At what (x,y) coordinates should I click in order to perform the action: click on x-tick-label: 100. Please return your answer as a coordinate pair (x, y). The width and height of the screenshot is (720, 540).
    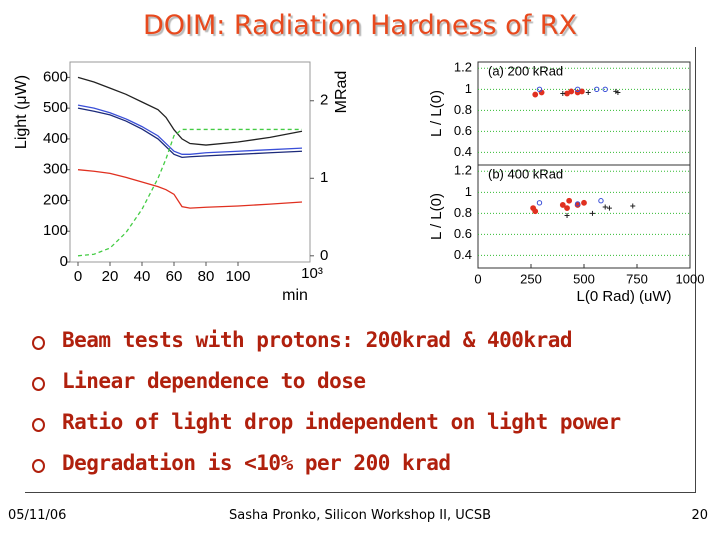
    Looking at the image, I should click on (237, 276).